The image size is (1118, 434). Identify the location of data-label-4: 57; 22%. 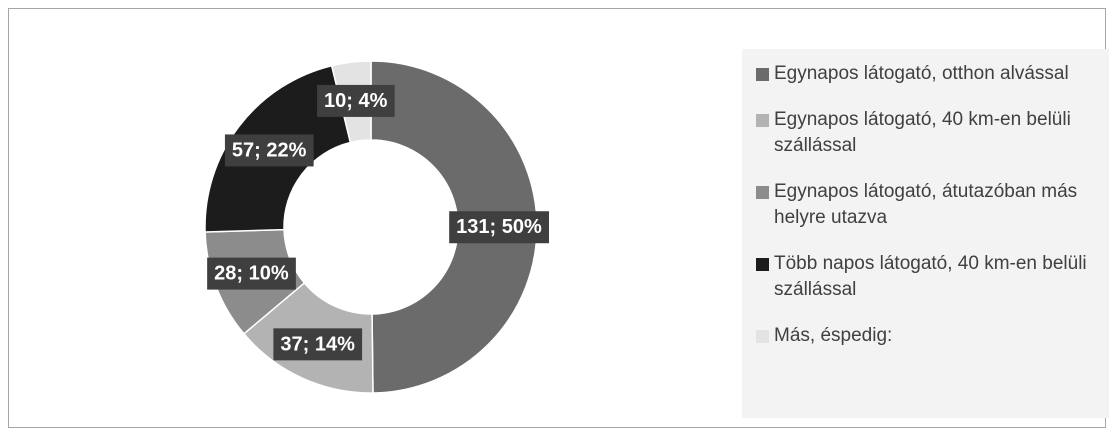
(269, 150).